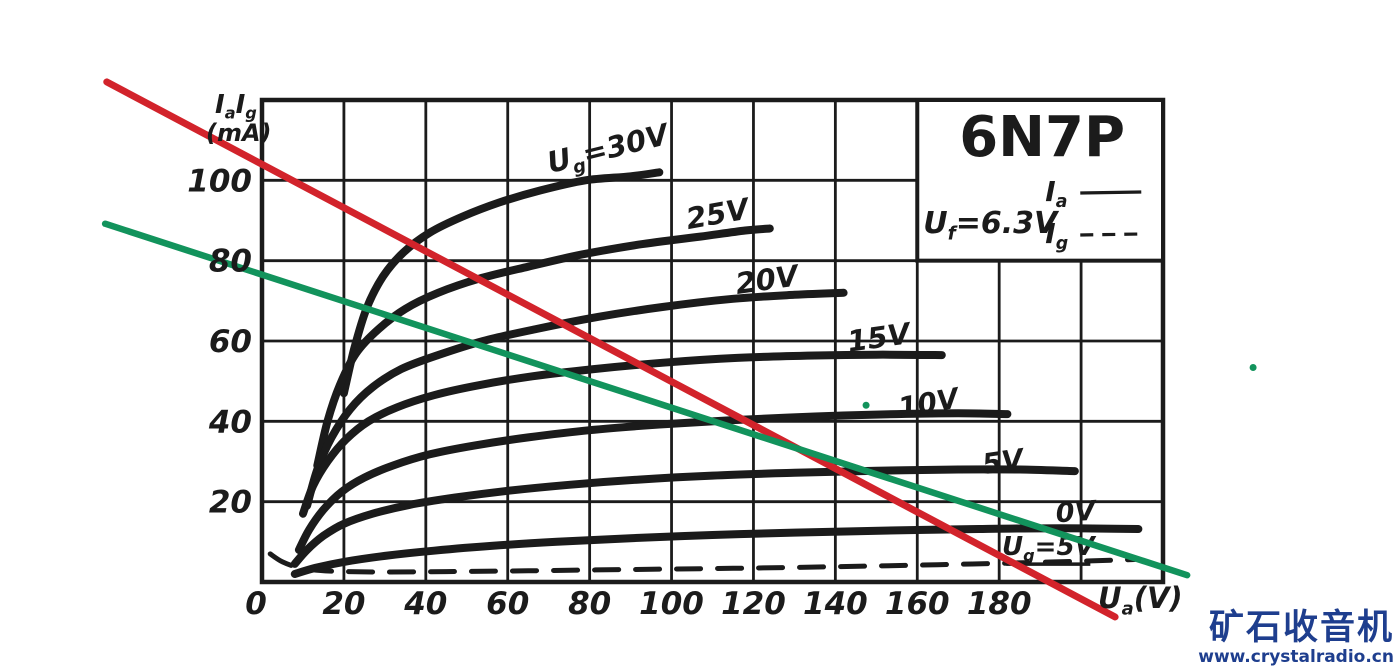  Describe the element at coordinates (1049, 548) in the screenshot. I see `curve-label-ig-ug-5v: Ug=5V` at that location.